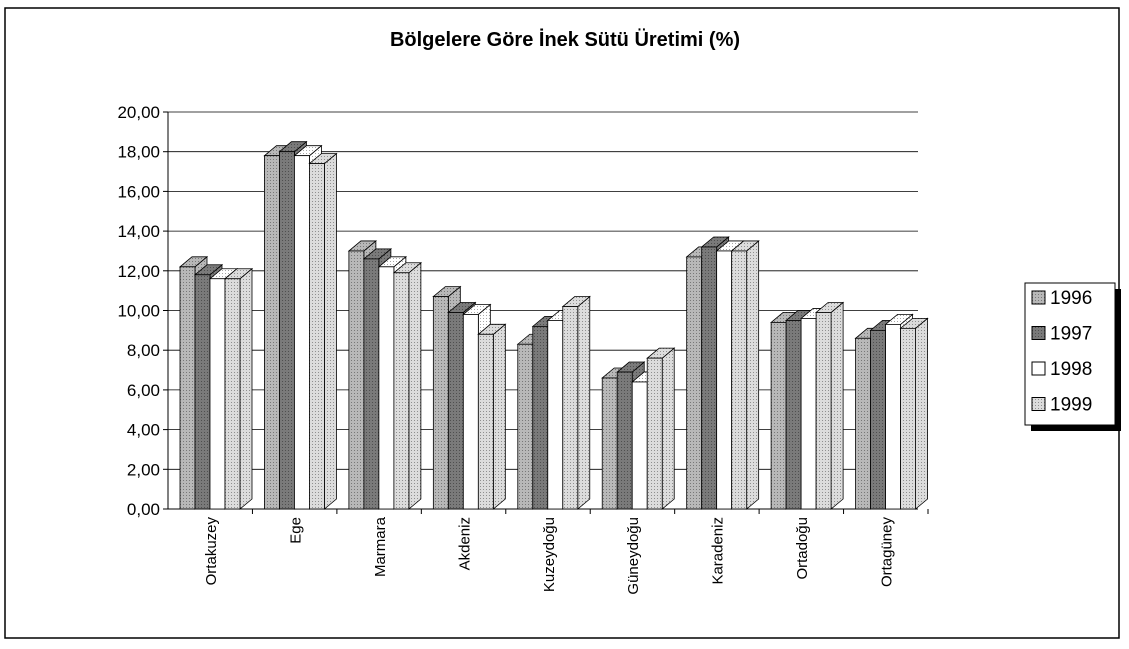  Describe the element at coordinates (565, 39) in the screenshot. I see `chart-title: Bölgelere Göre İnek Sütü Üretimi (%)` at that location.